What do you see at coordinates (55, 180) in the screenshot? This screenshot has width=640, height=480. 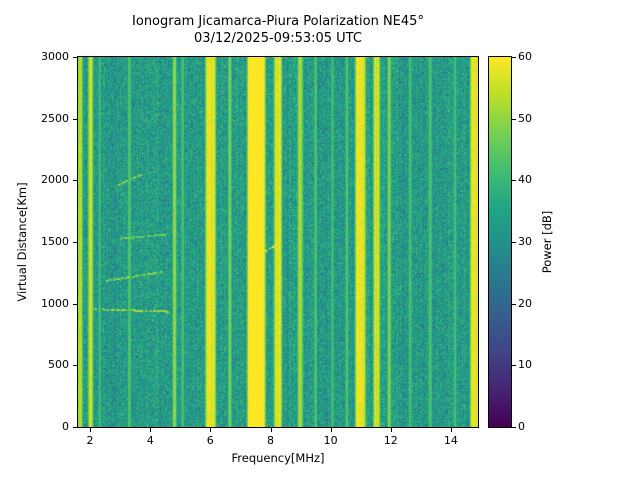 I see `y-tick-label: 2000` at bounding box center [55, 180].